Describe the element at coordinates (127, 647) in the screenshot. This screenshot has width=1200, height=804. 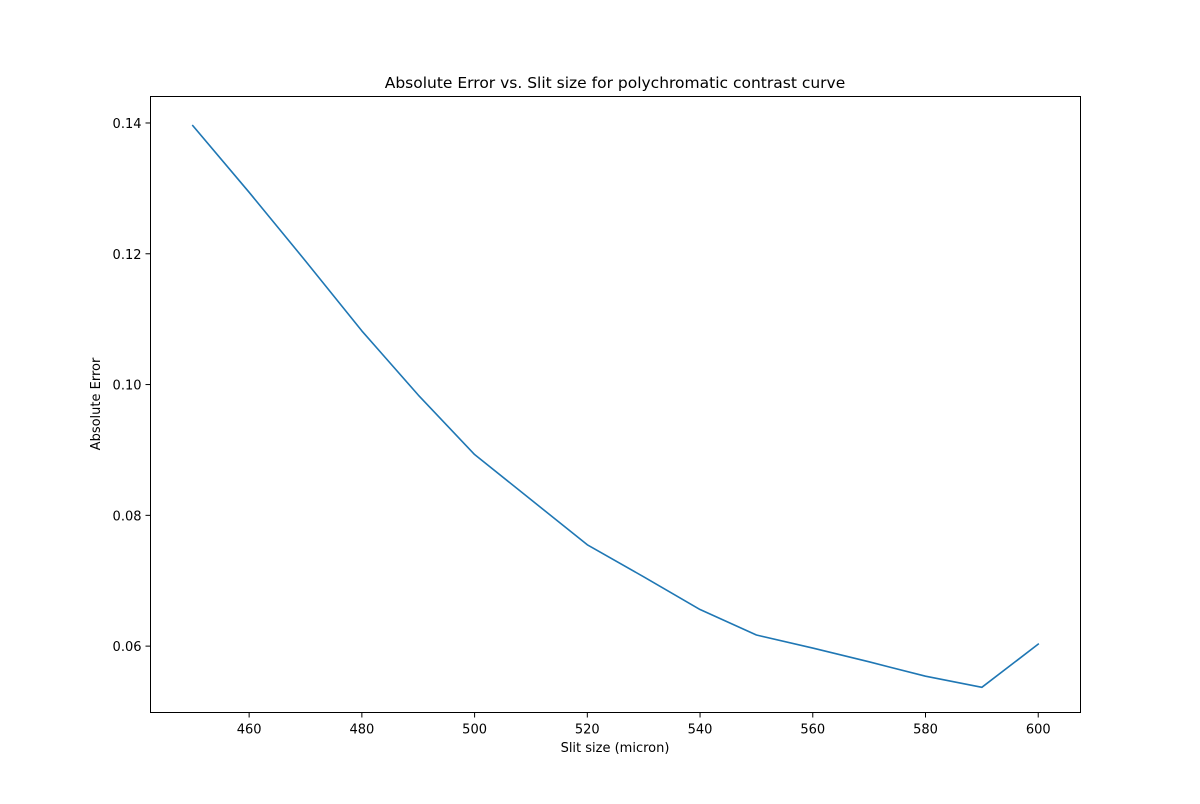
I see `y-tick-label: 0.06` at that location.